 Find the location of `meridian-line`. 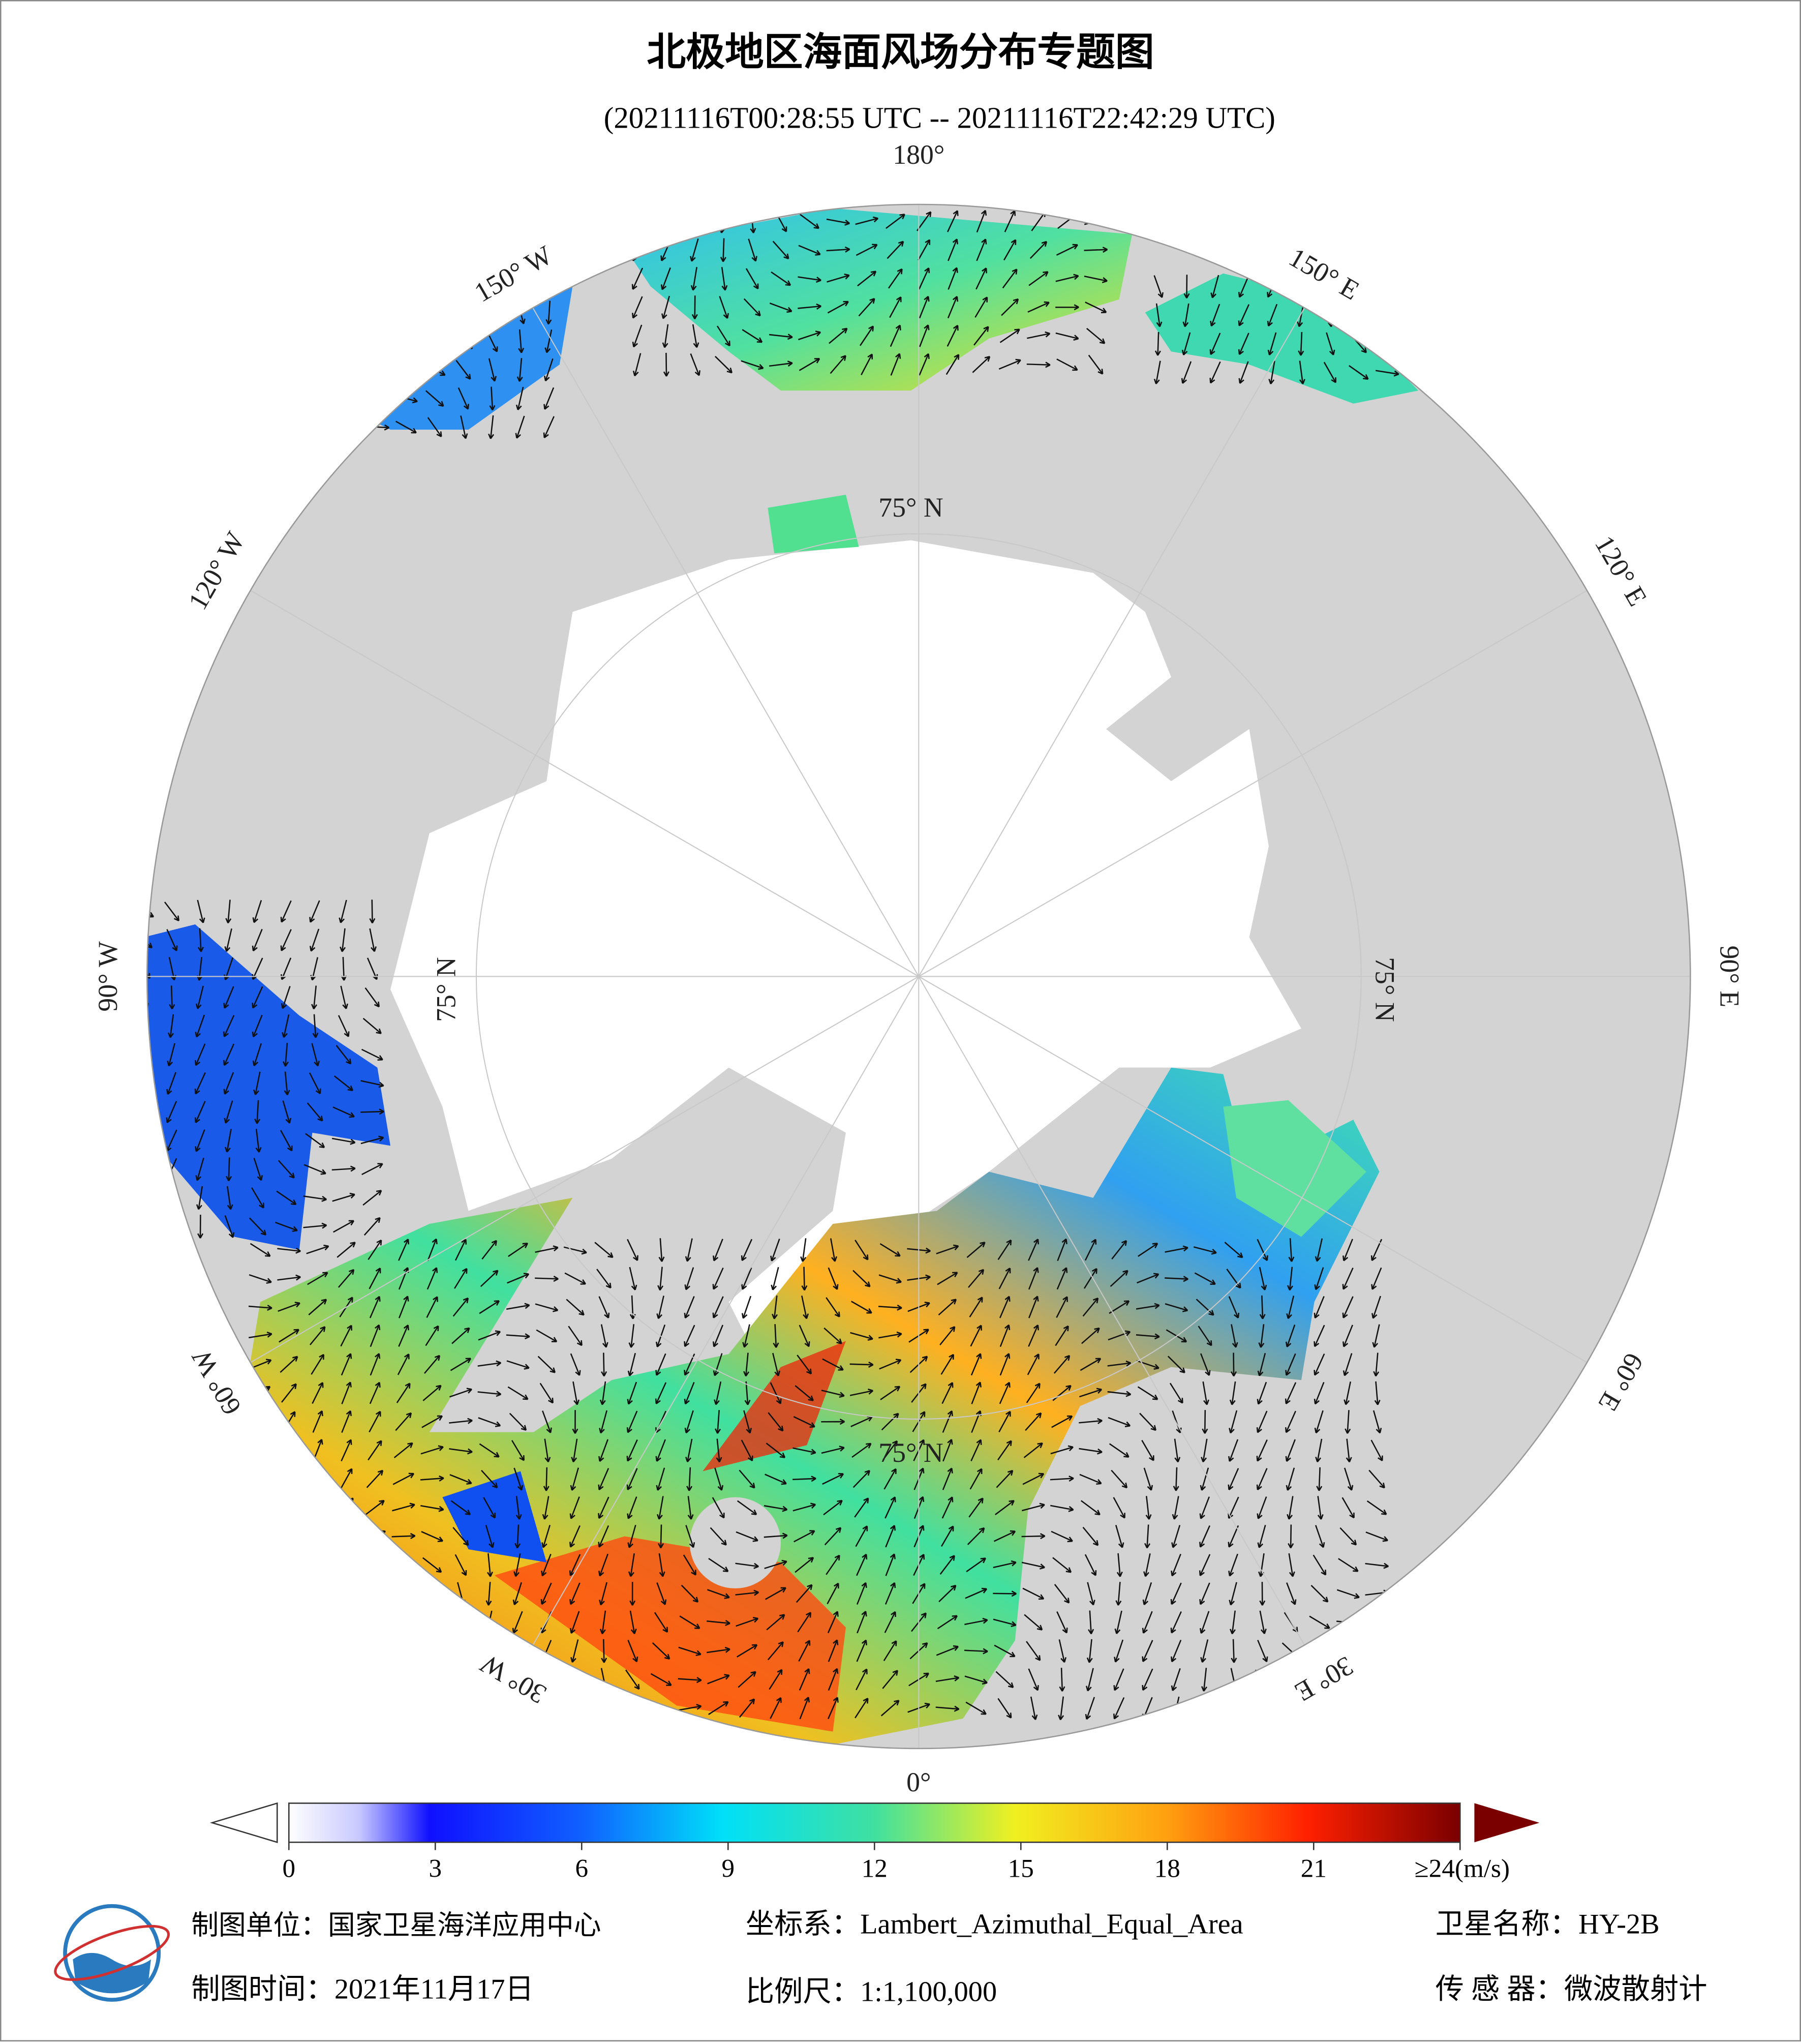

meridian-line is located at coordinates (726, 642).